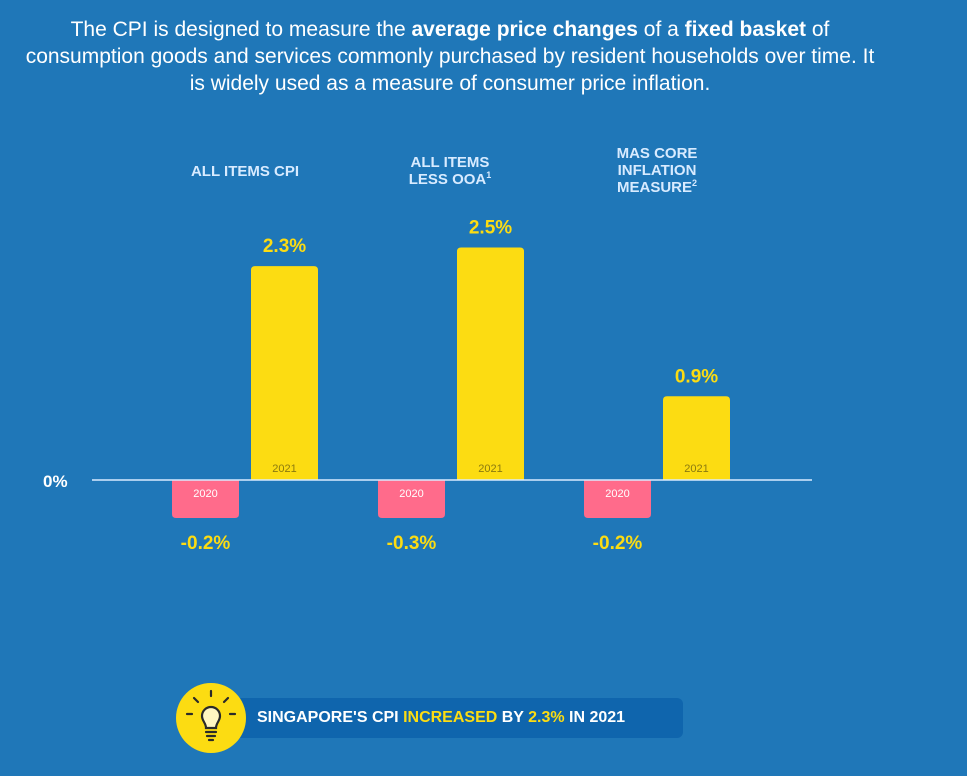 The width and height of the screenshot is (967, 776). What do you see at coordinates (241, 29) in the screenshot?
I see `intro-part-1: The CPI is designed to measure the` at bounding box center [241, 29].